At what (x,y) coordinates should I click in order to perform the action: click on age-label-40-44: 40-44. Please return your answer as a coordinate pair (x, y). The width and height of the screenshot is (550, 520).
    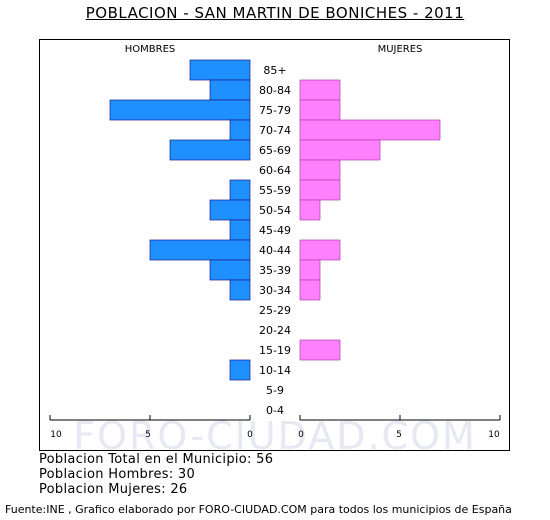
    Looking at the image, I should click on (275, 250).